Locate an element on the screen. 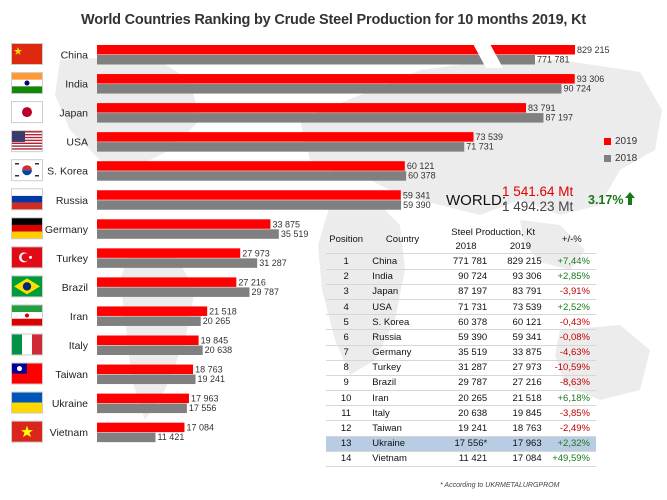  cell-position: 3 is located at coordinates (346, 292).